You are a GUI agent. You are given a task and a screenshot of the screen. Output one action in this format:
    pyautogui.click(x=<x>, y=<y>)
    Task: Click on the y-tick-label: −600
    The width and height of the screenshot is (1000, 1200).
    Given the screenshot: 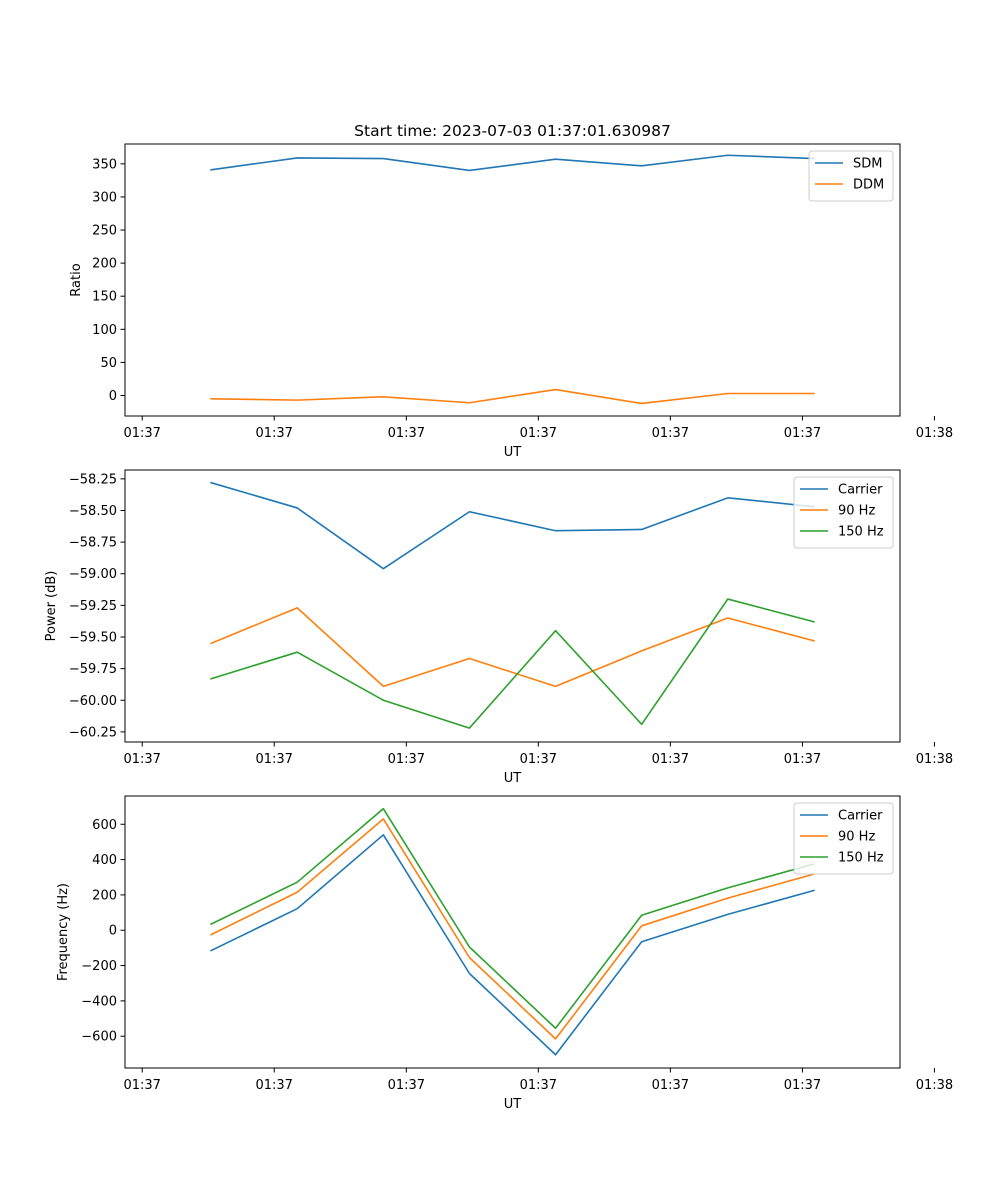 What is the action you would take?
    pyautogui.click(x=99, y=1037)
    